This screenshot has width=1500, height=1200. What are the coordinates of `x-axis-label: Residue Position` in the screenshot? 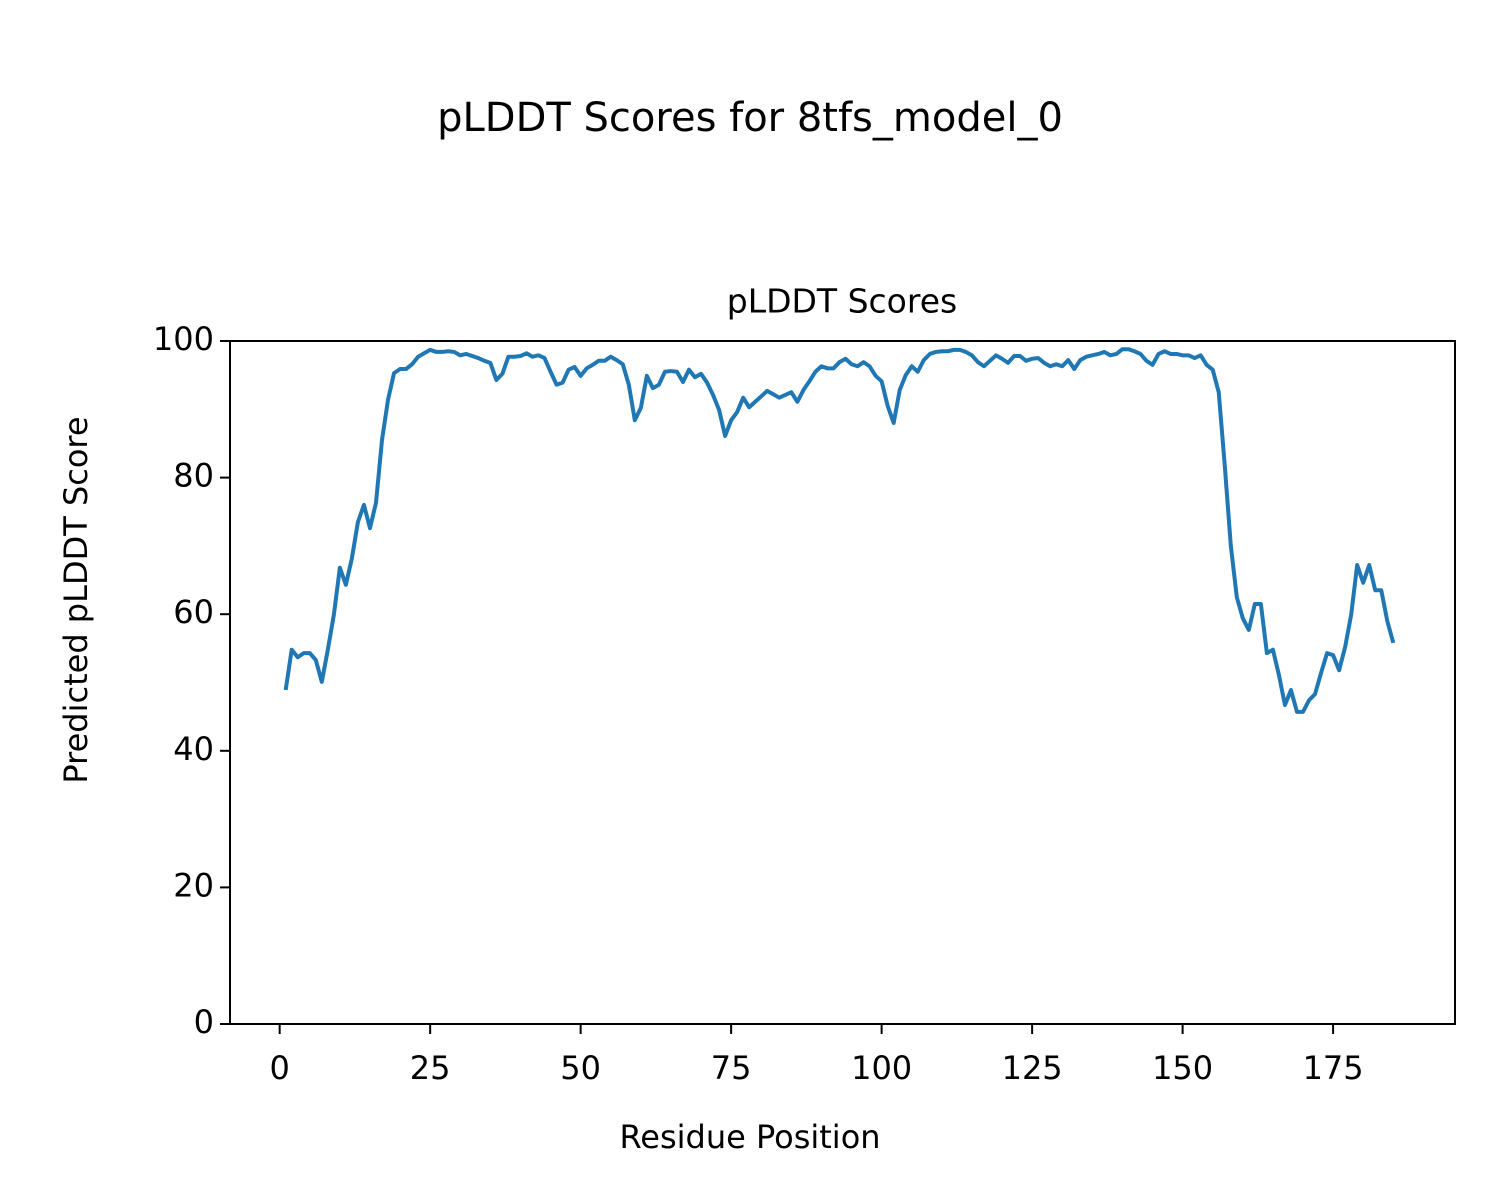 It's located at (749, 1137).